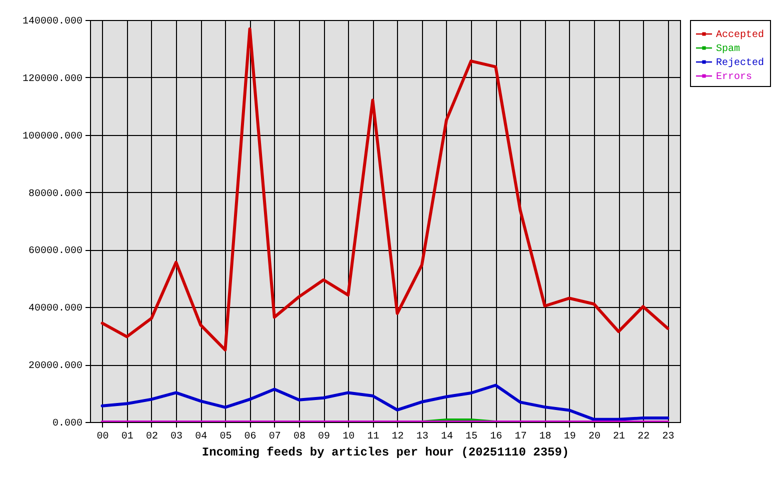 The image size is (780, 480). What do you see at coordinates (55, 194) in the screenshot?
I see `y-tick-label: 80000.000` at bounding box center [55, 194].